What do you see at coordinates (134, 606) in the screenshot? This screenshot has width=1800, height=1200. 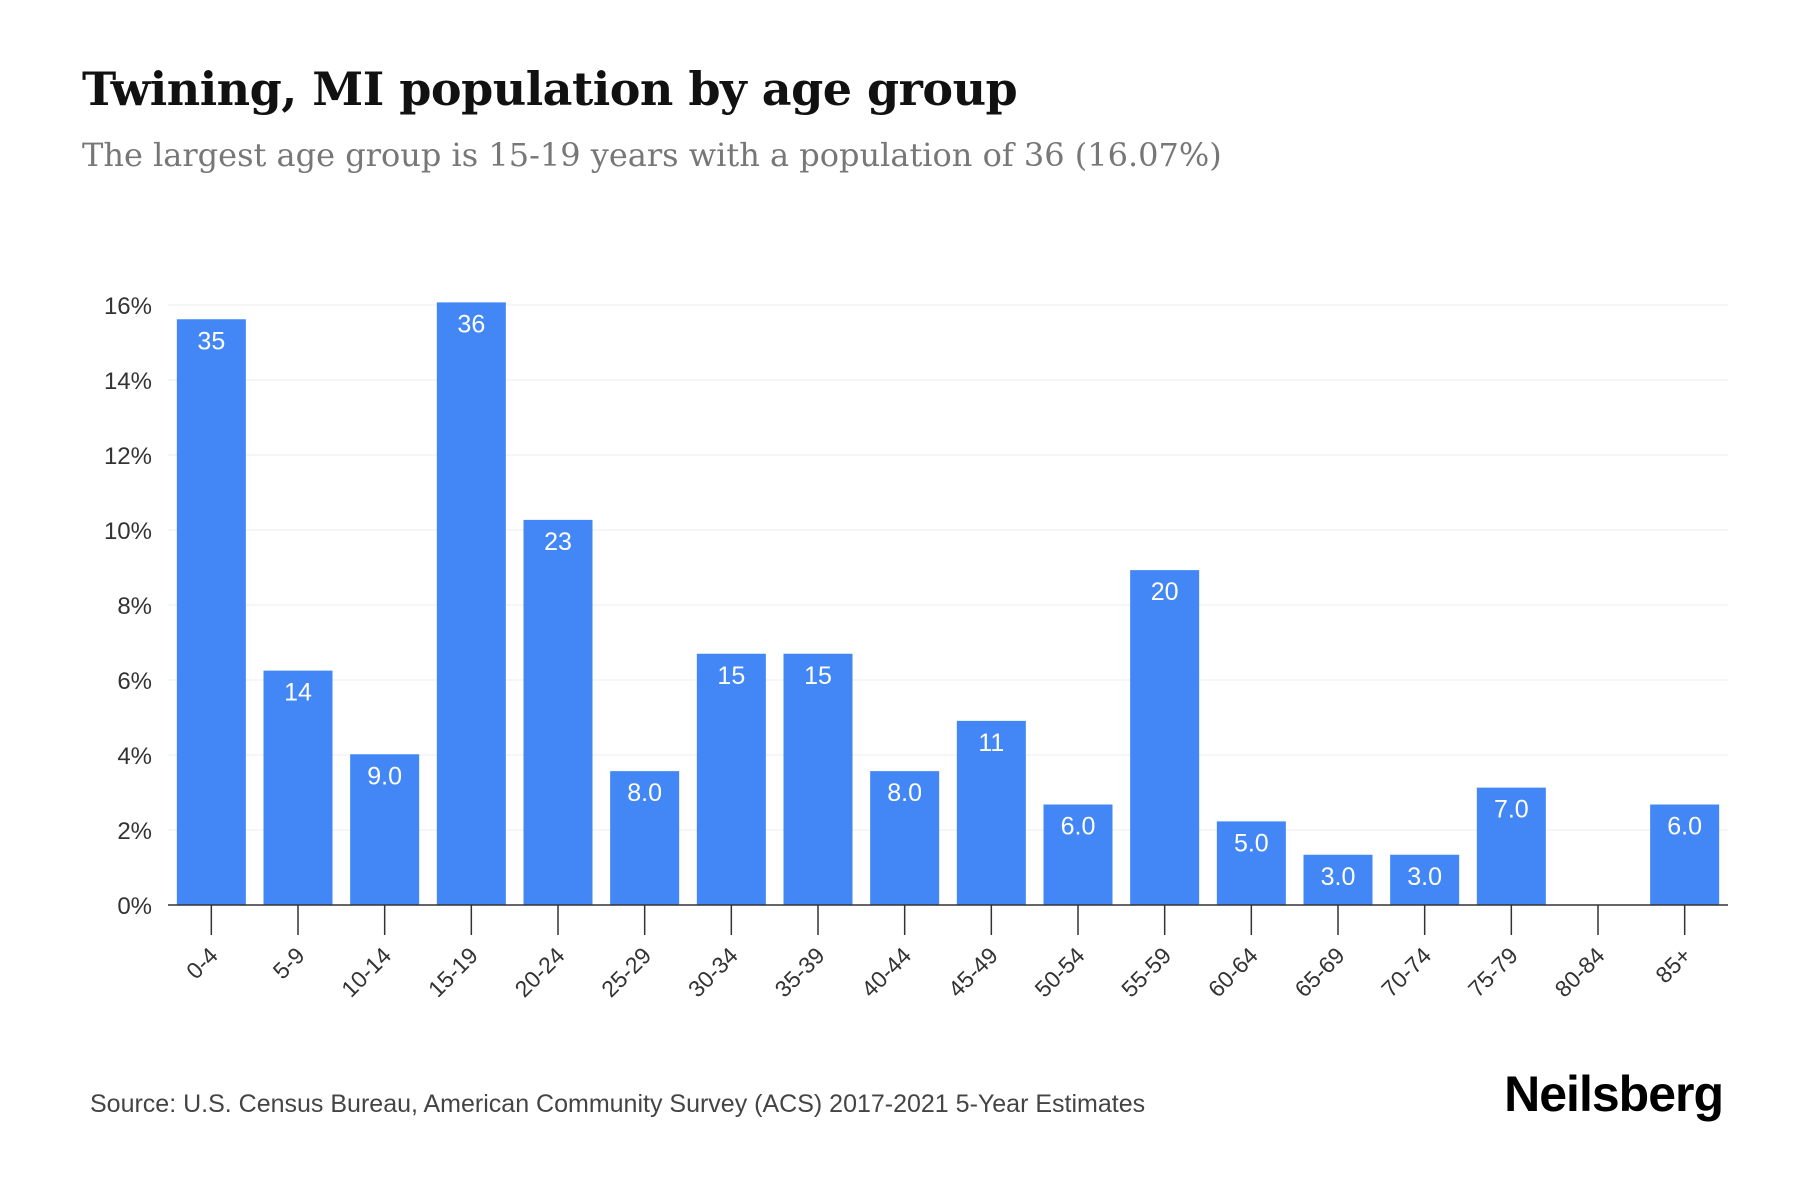 I see `y-tick-label: 8%` at bounding box center [134, 606].